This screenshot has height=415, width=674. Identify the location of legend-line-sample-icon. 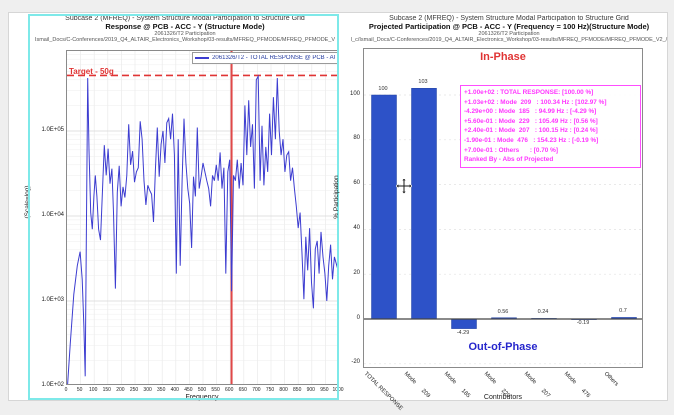
(202, 58).